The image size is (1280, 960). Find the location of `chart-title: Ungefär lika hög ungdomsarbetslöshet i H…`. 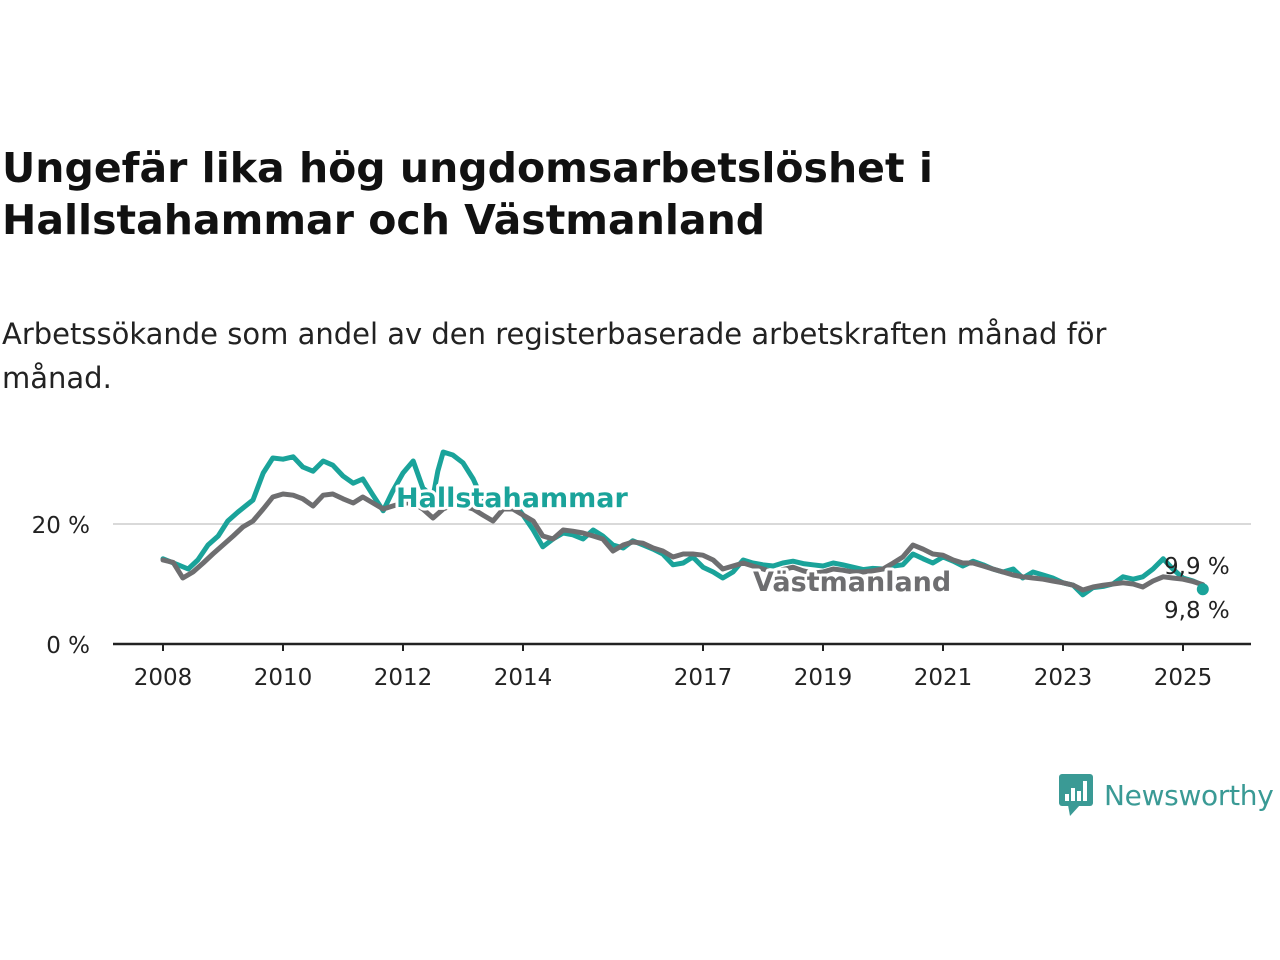

chart-title: Ungefär lika hög ungdomsarbetslöshet i H… is located at coordinates (467, 194).